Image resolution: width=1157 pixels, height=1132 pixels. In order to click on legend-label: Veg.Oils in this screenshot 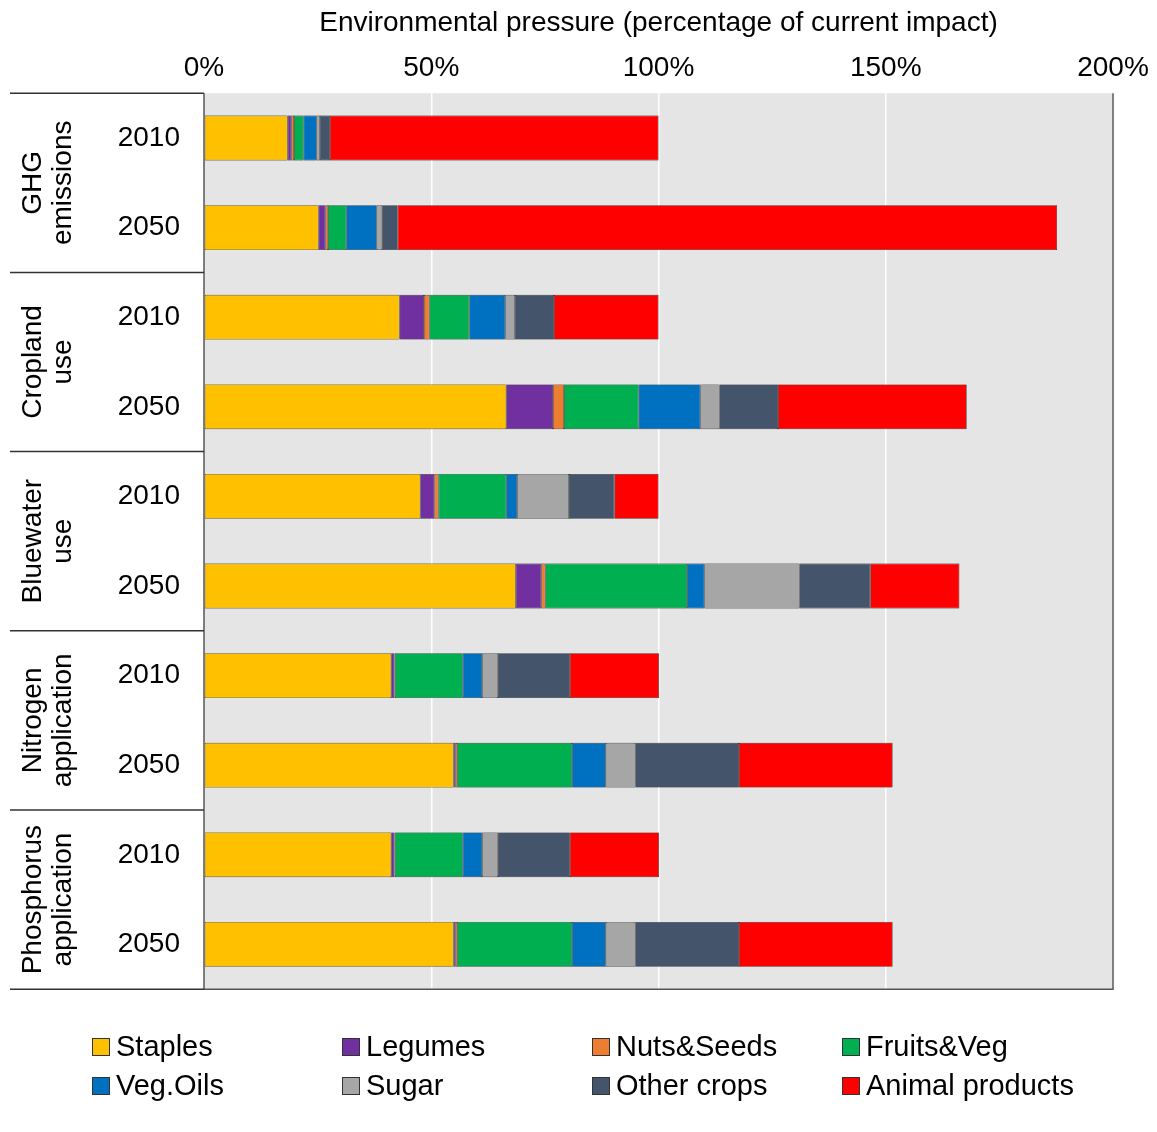, I will do `click(170, 1085)`.